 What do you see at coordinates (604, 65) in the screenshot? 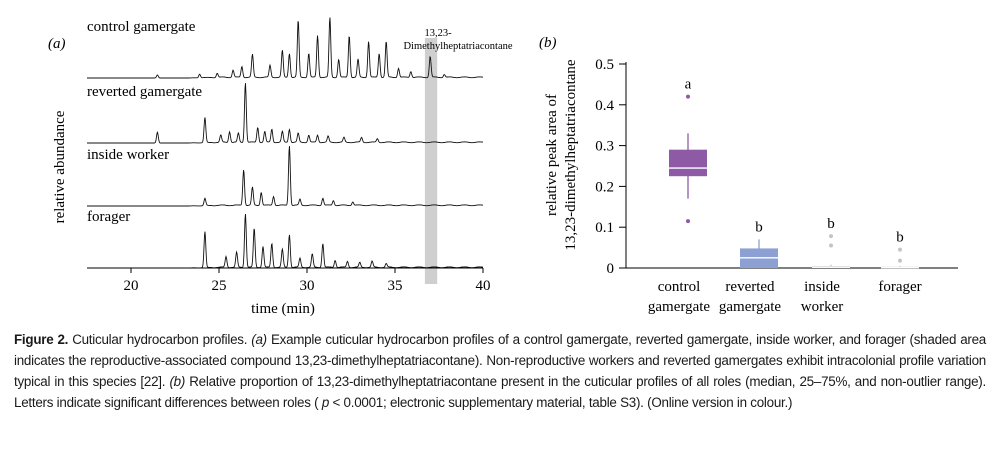
I see `y-tick-label: 0.5` at bounding box center [604, 65].